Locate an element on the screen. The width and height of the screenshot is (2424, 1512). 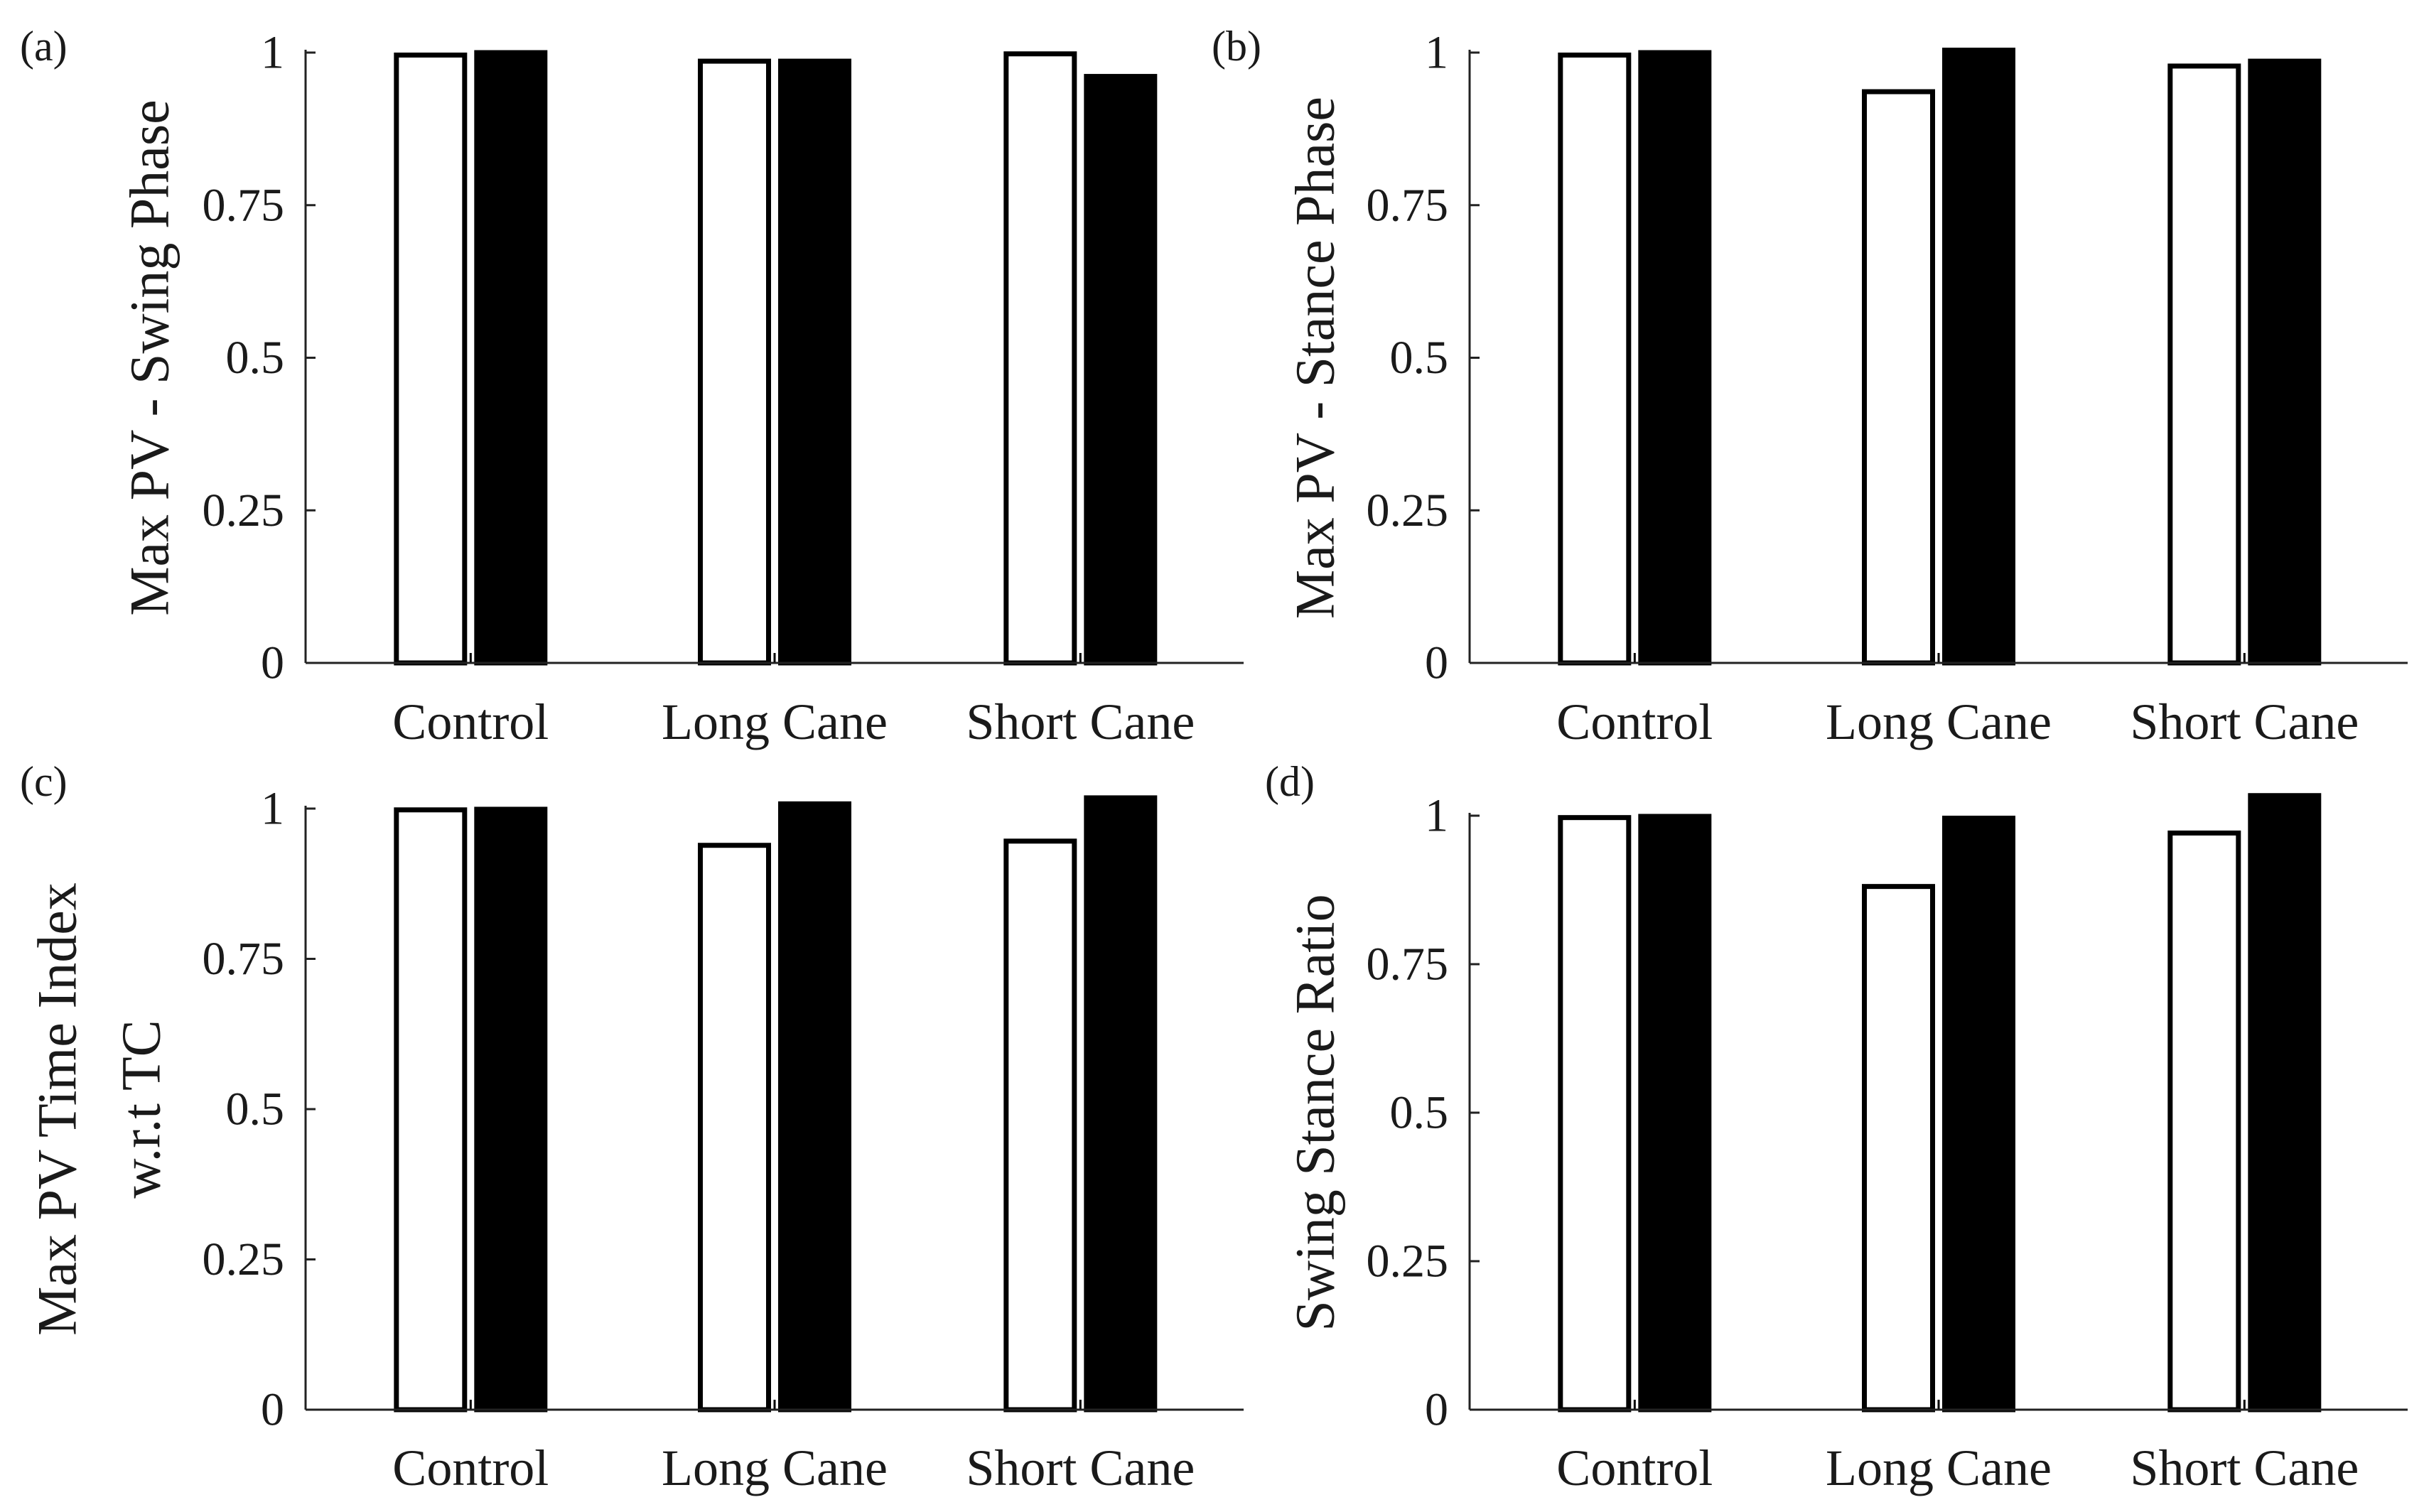
y-axis-title: Max PV - Swing Phase is located at coordinates (150, 357).